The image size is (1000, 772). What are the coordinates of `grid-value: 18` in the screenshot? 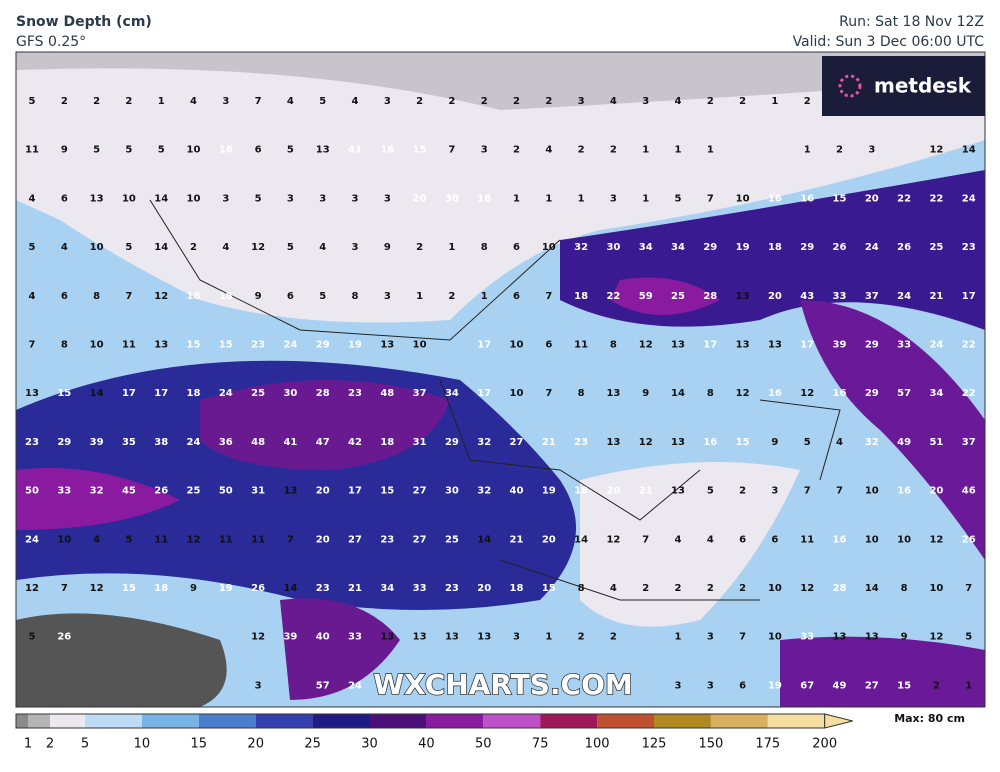 It's located at (387, 442).